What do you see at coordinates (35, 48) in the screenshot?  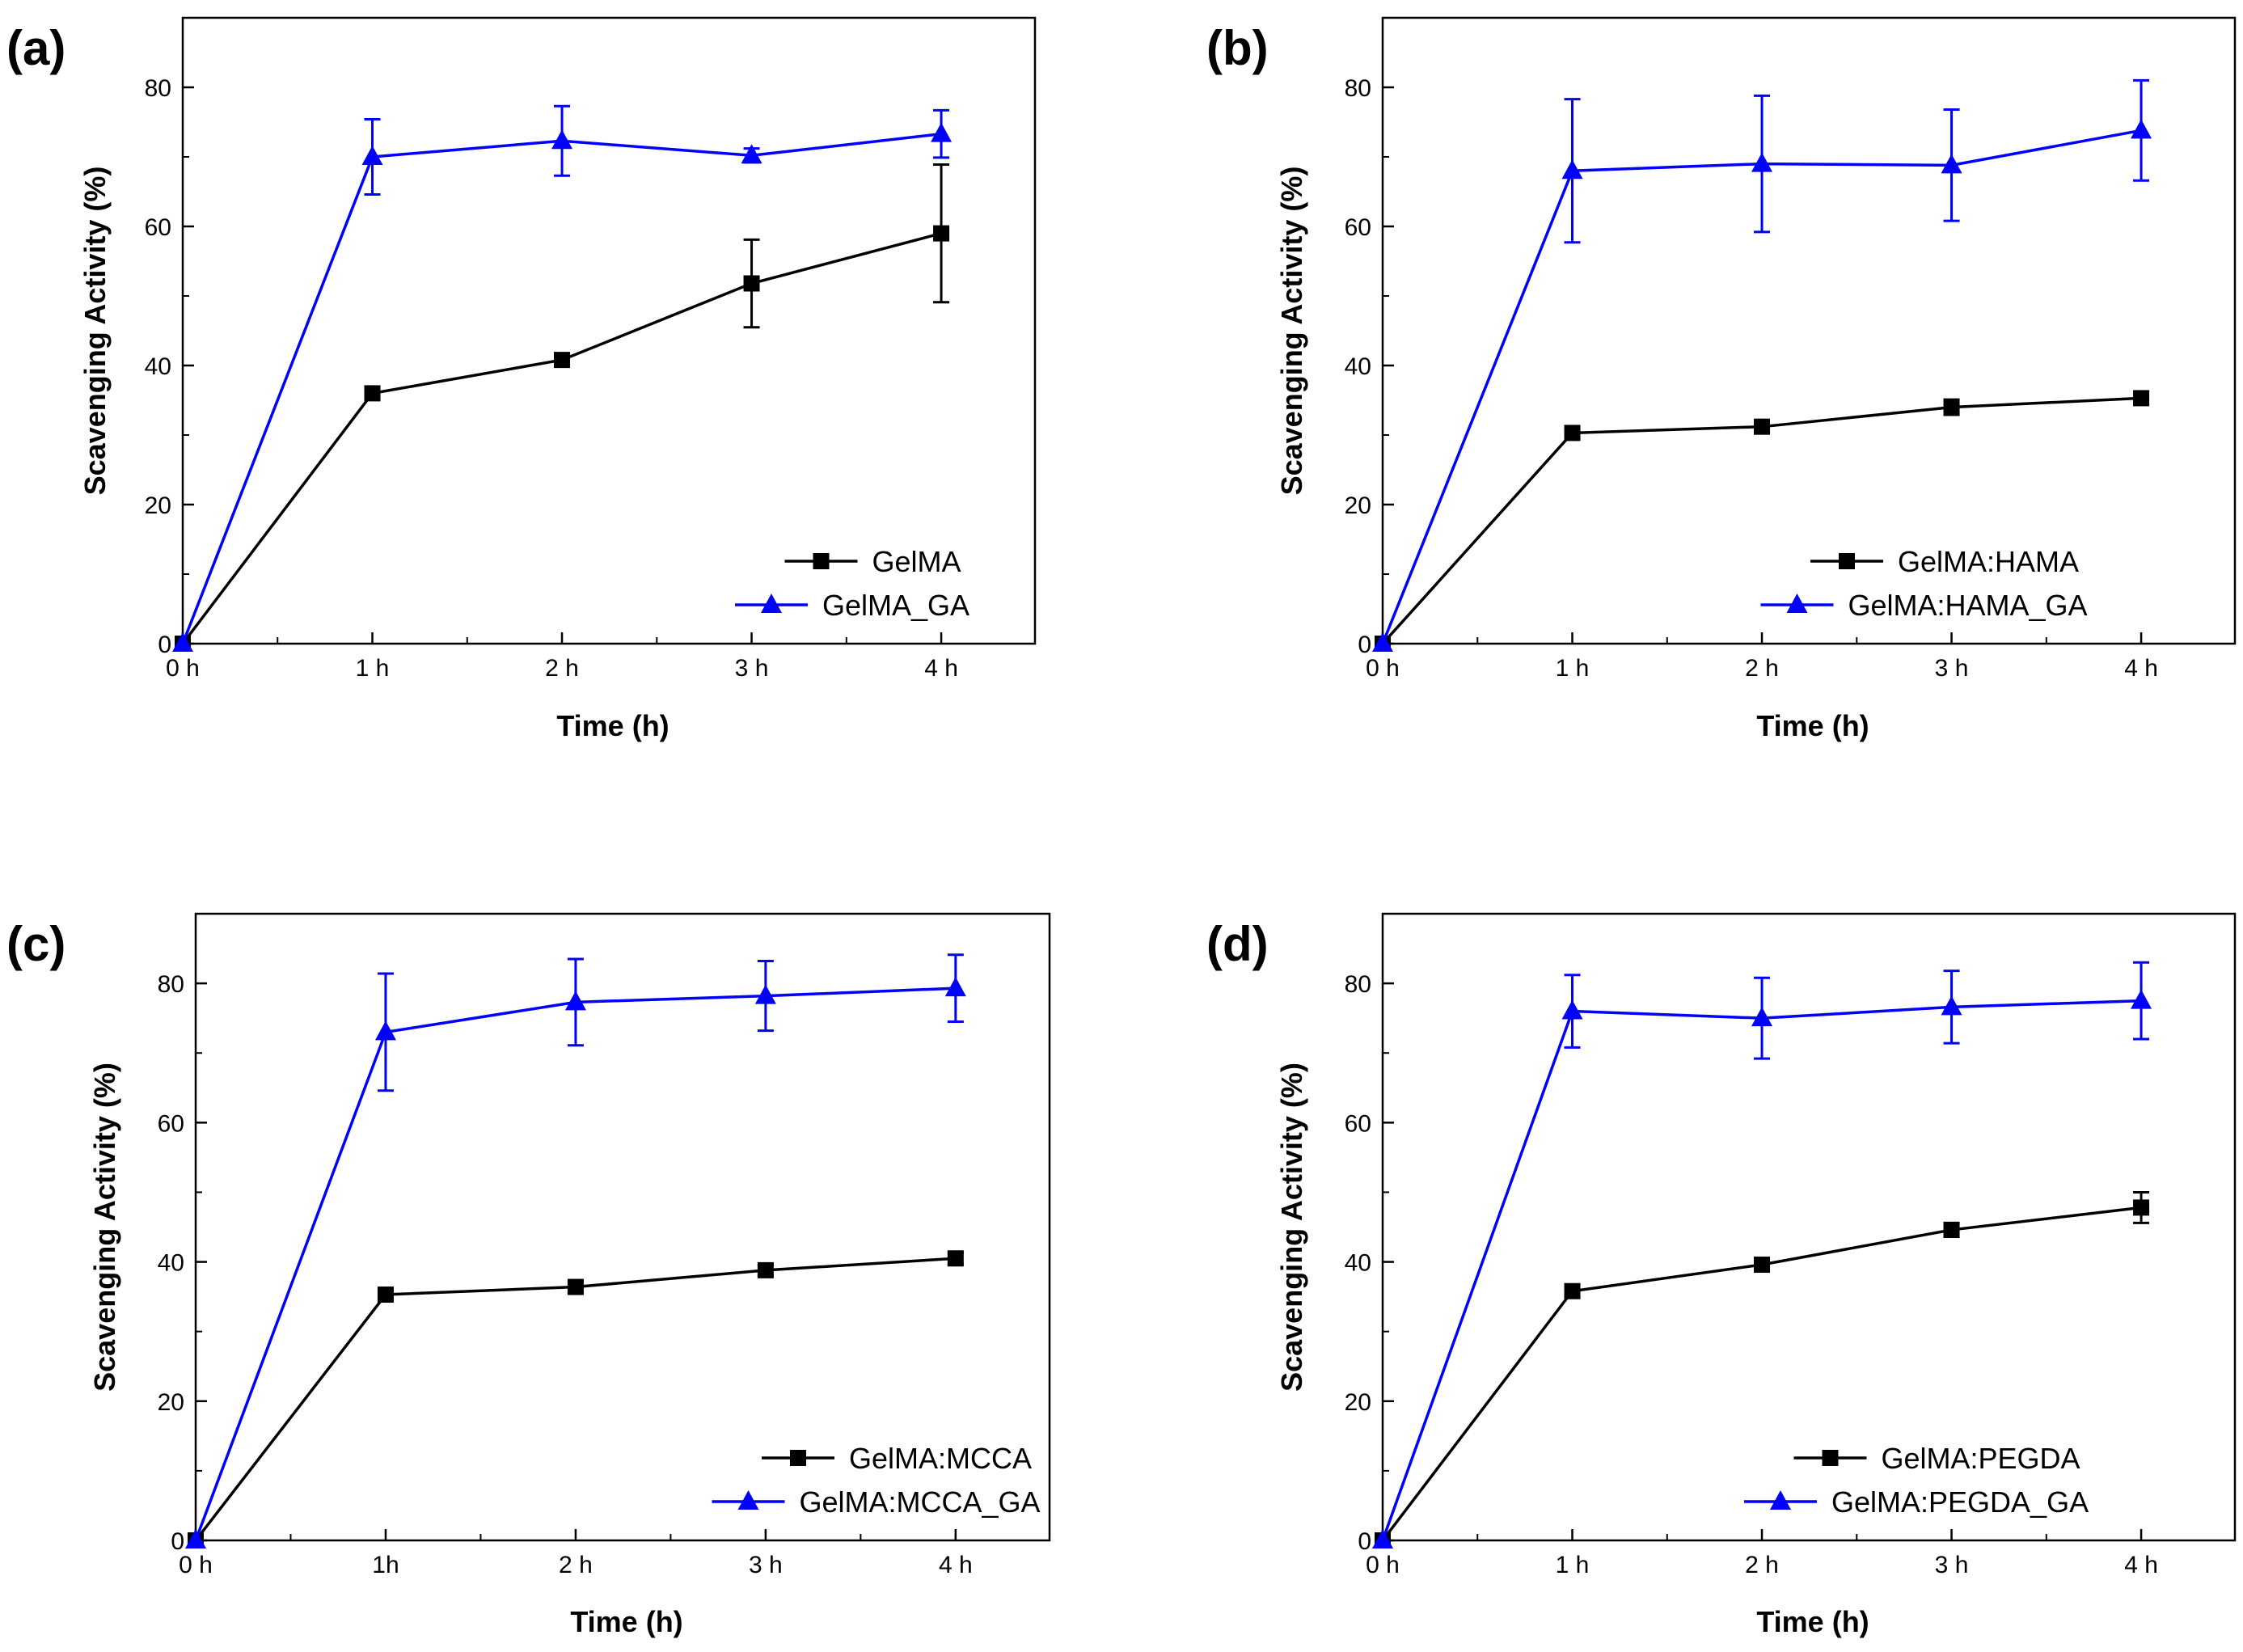 I see `panel-label: (a)` at bounding box center [35, 48].